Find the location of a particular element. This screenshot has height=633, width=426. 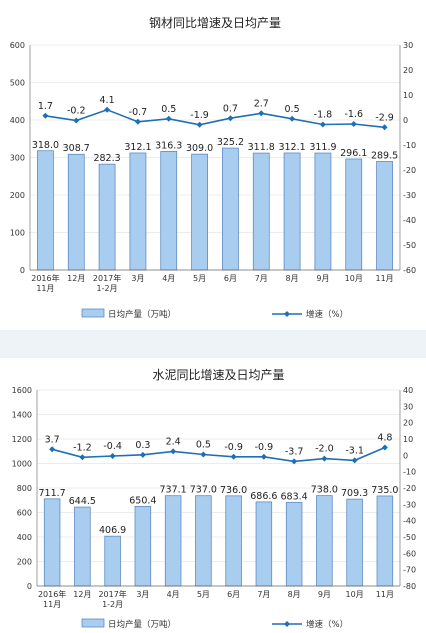

cement-category-label: 7月 is located at coordinates (263, 594).